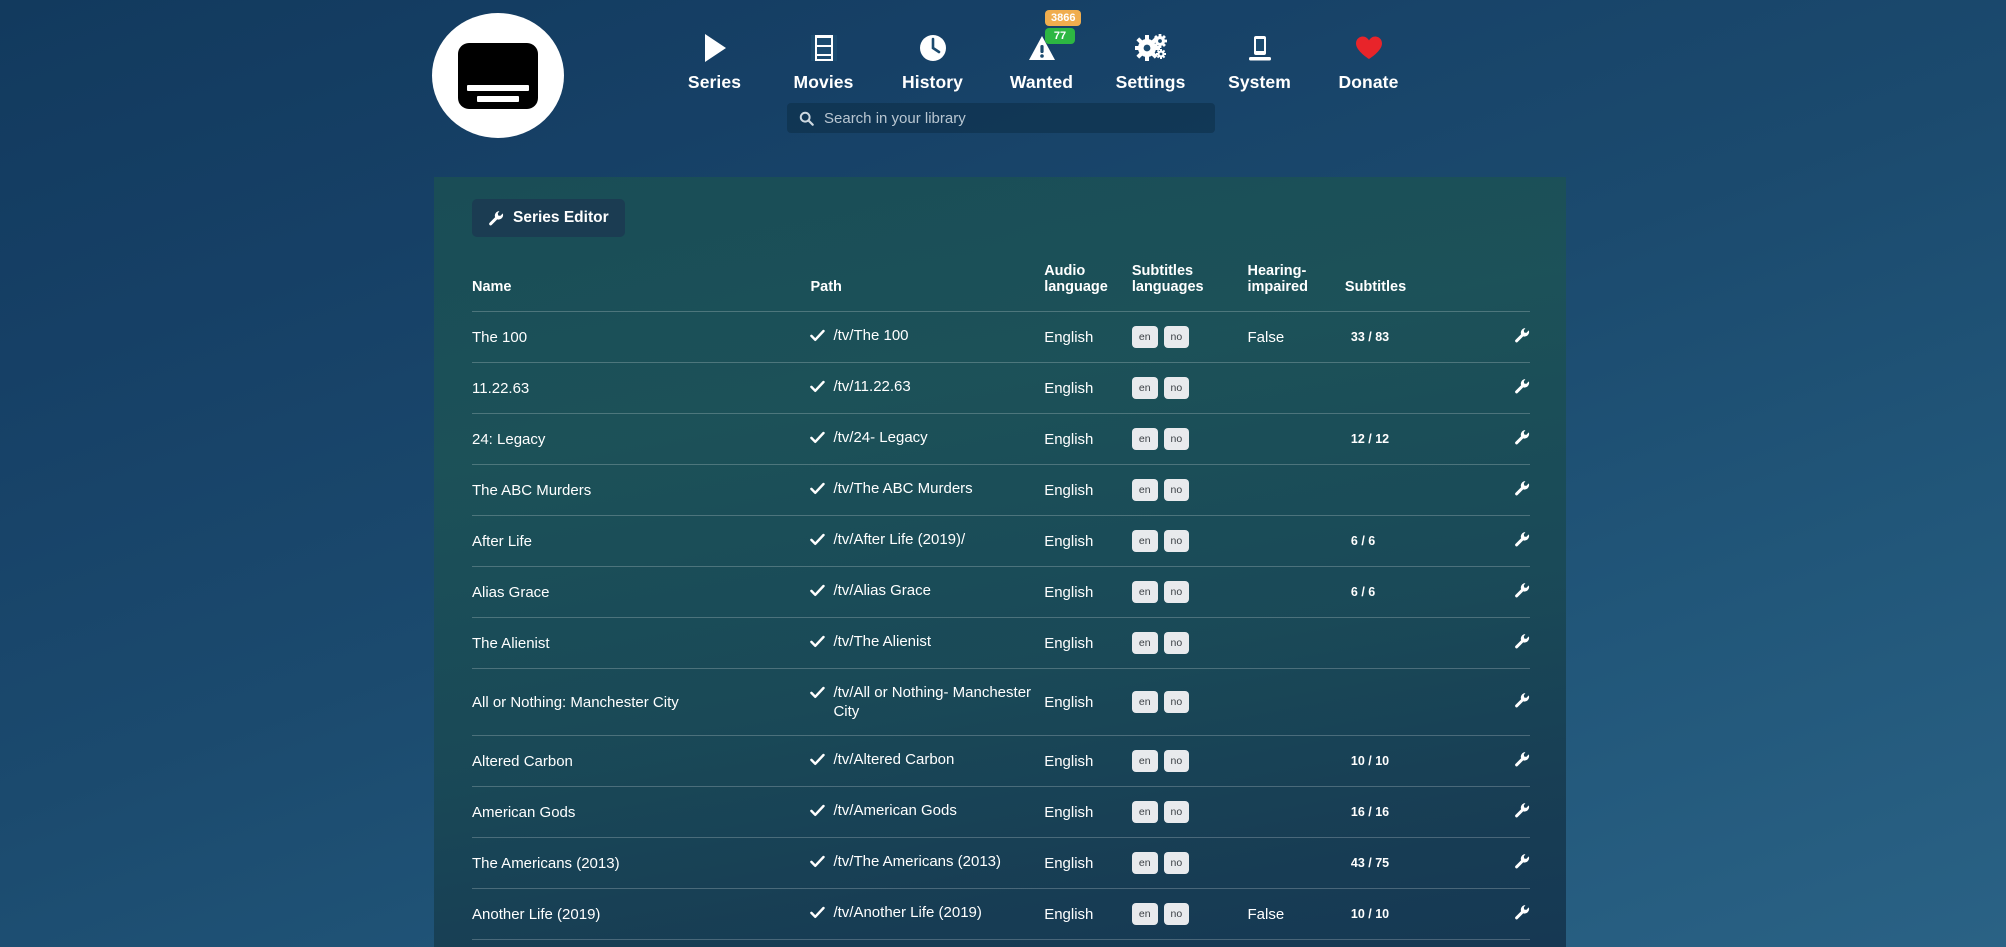 This screenshot has height=947, width=2006. Describe the element at coordinates (1150, 48) in the screenshot. I see `gears-icon` at that location.